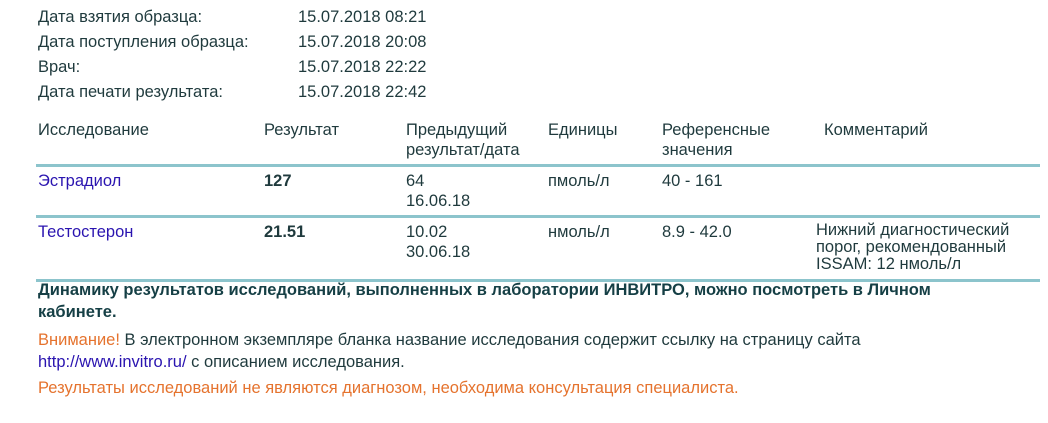  Describe the element at coordinates (427, 232) in the screenshot. I see `prev-value: 10.02` at that location.